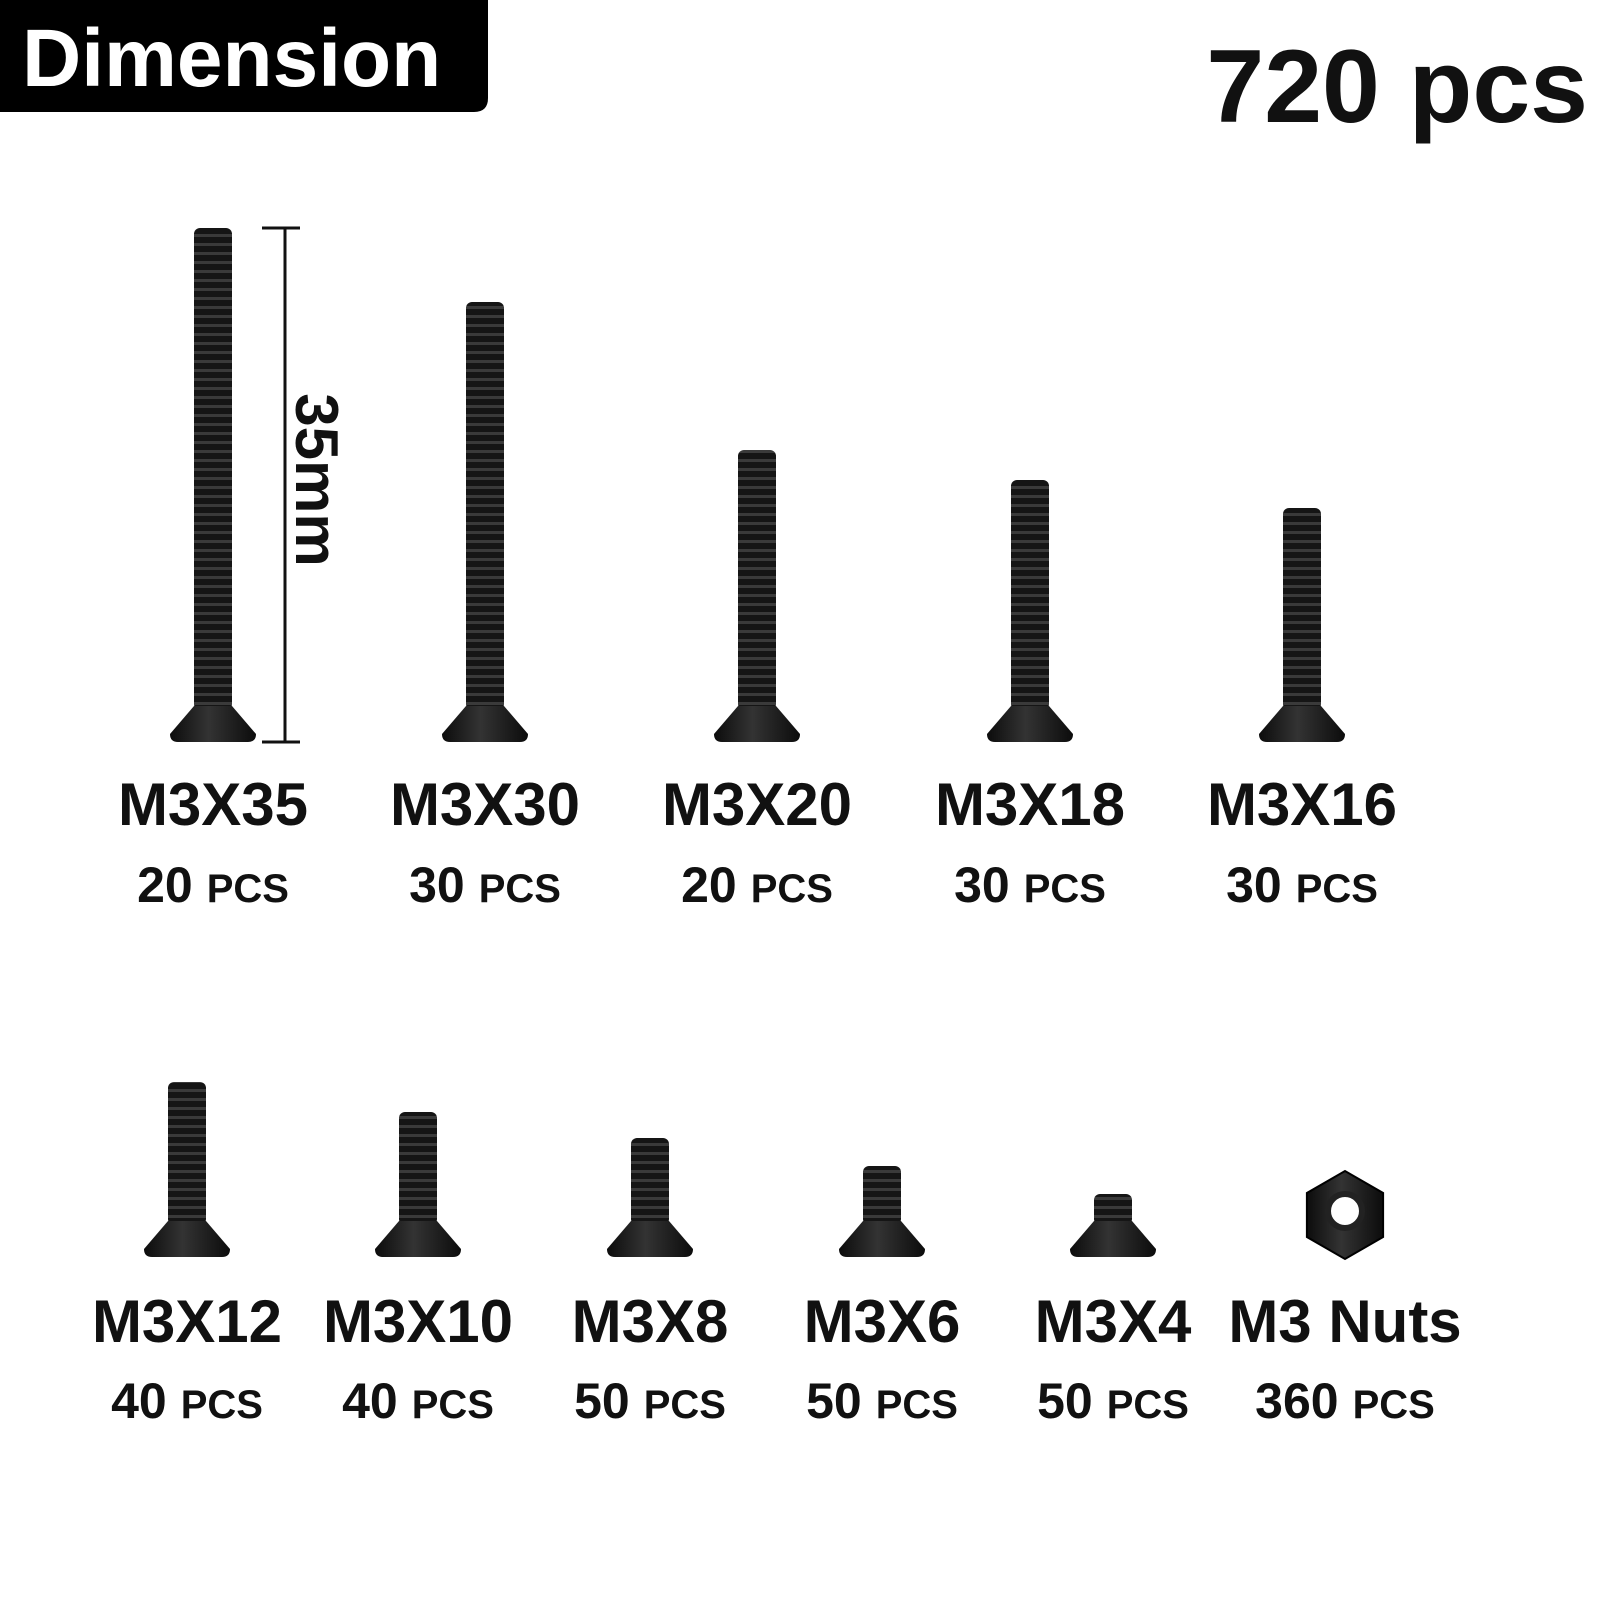  What do you see at coordinates (231, 58) in the screenshot?
I see `badge-text: Dimension` at bounding box center [231, 58].